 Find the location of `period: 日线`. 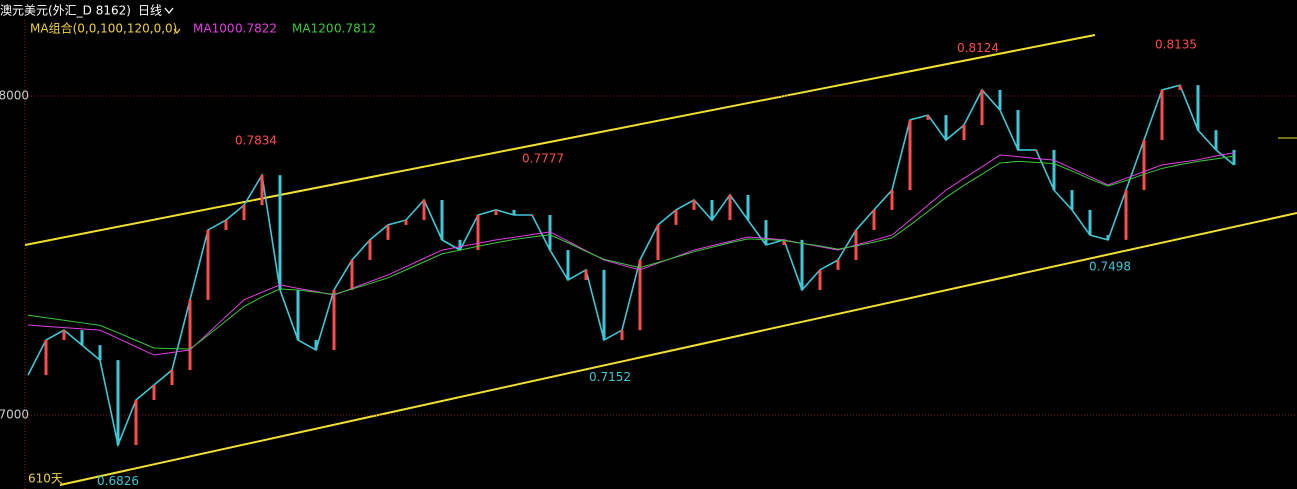

period: 日线 is located at coordinates (150, 11).